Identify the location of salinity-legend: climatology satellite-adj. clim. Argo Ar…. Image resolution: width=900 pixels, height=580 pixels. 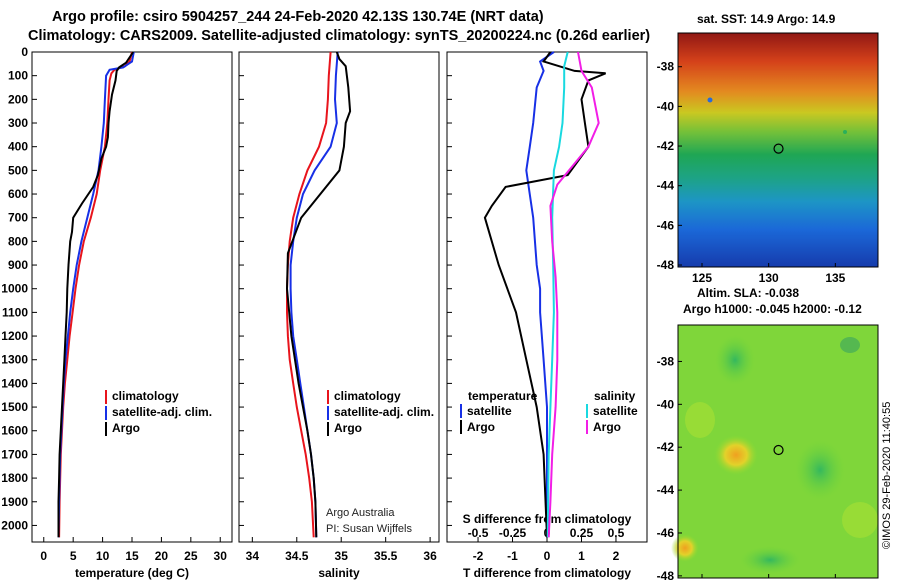
(380, 462).